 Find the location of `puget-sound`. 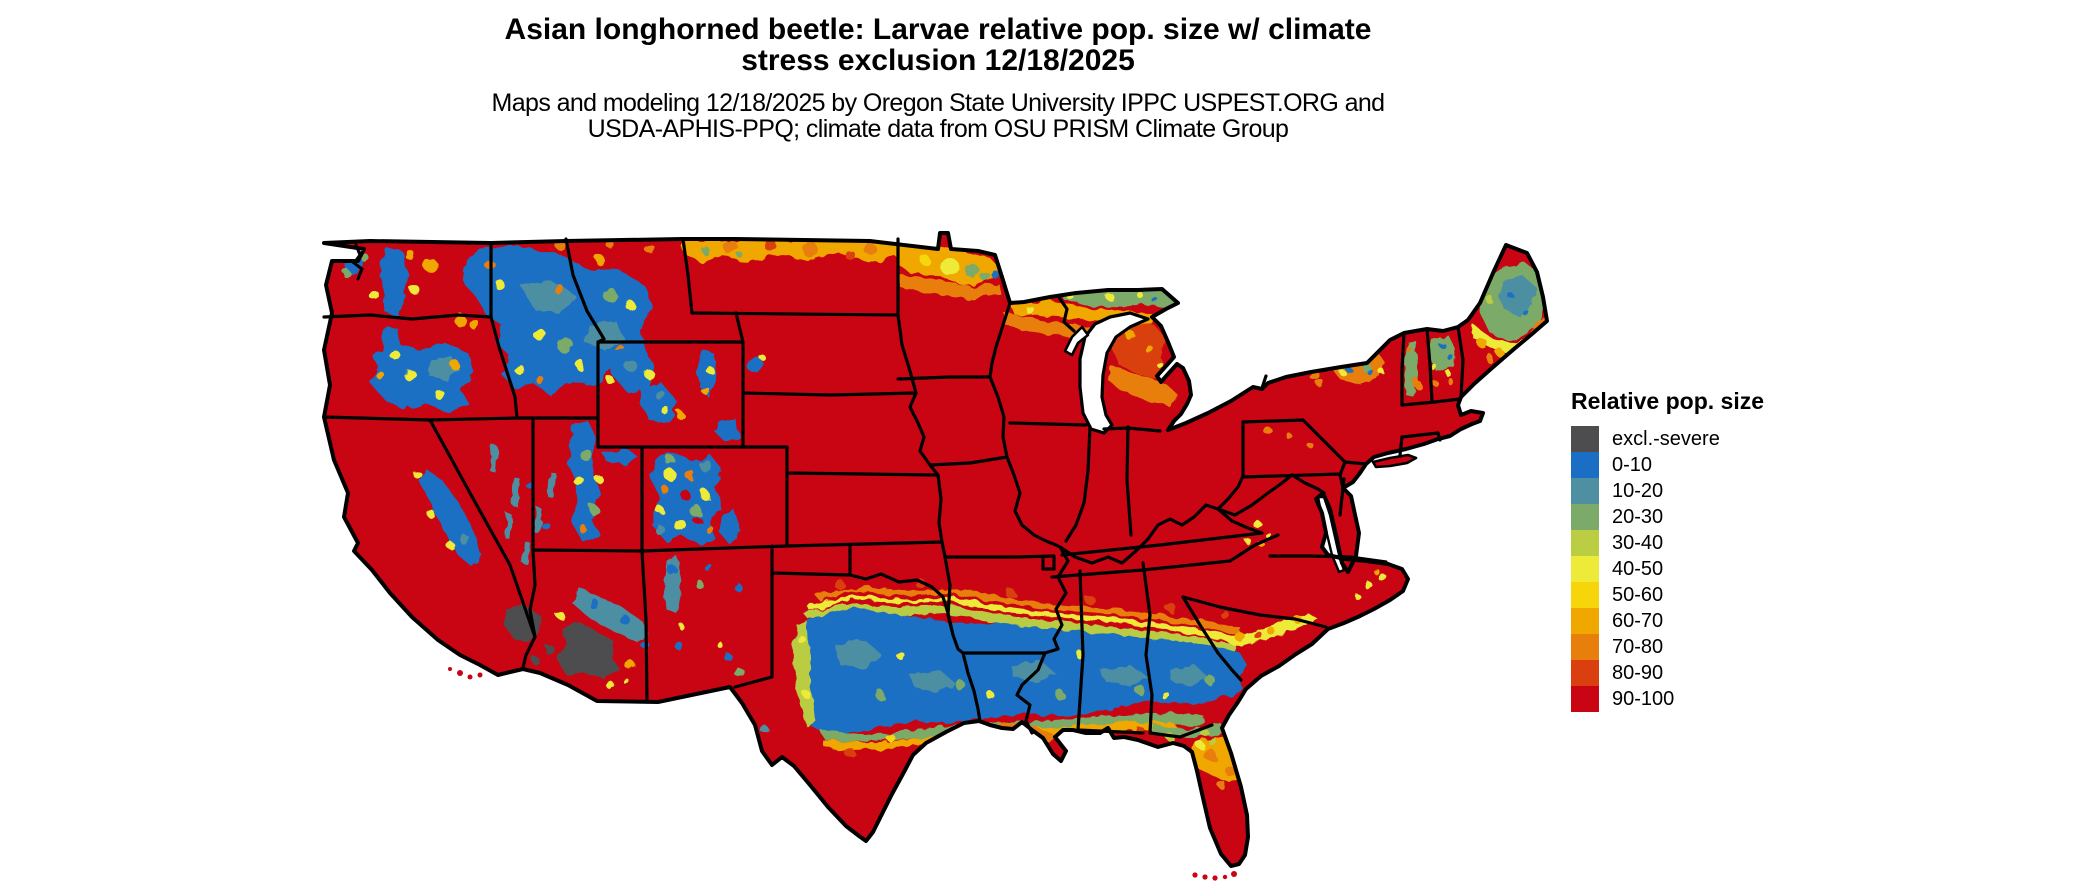

puget-sound is located at coordinates (357, 262).